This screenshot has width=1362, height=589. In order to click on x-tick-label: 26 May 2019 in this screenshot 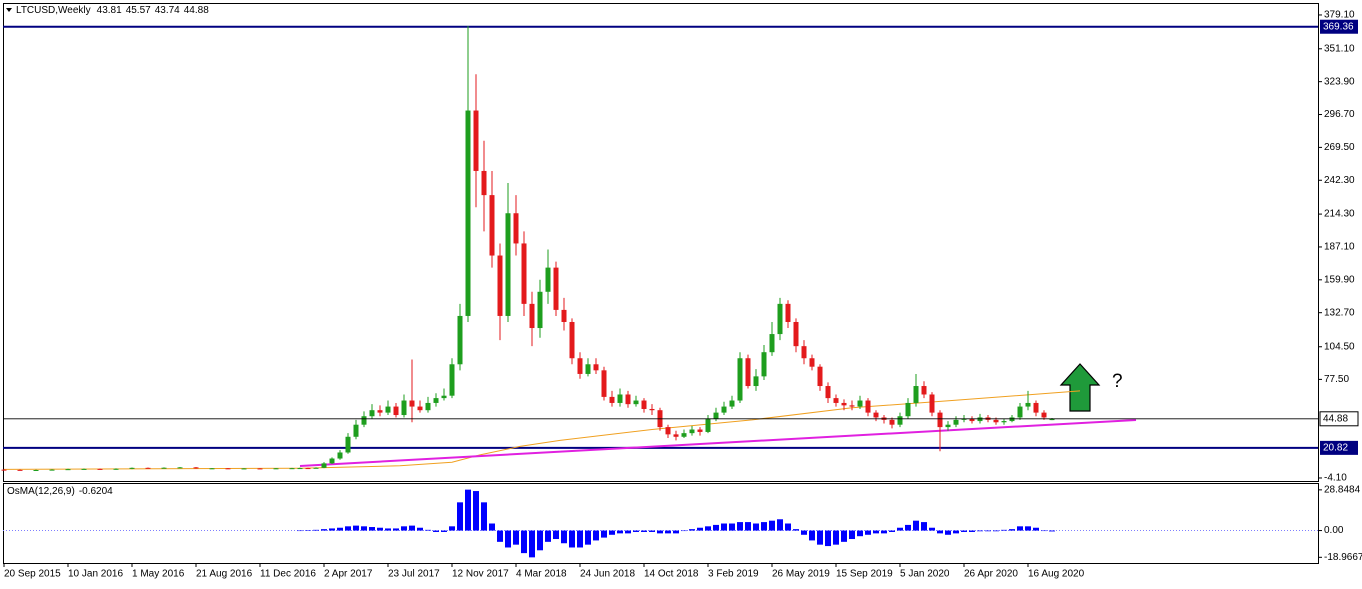, I will do `click(801, 574)`.